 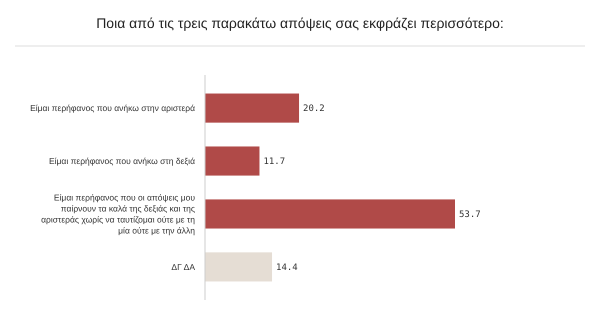 I want to click on data-label: 53.7, so click(x=470, y=215).